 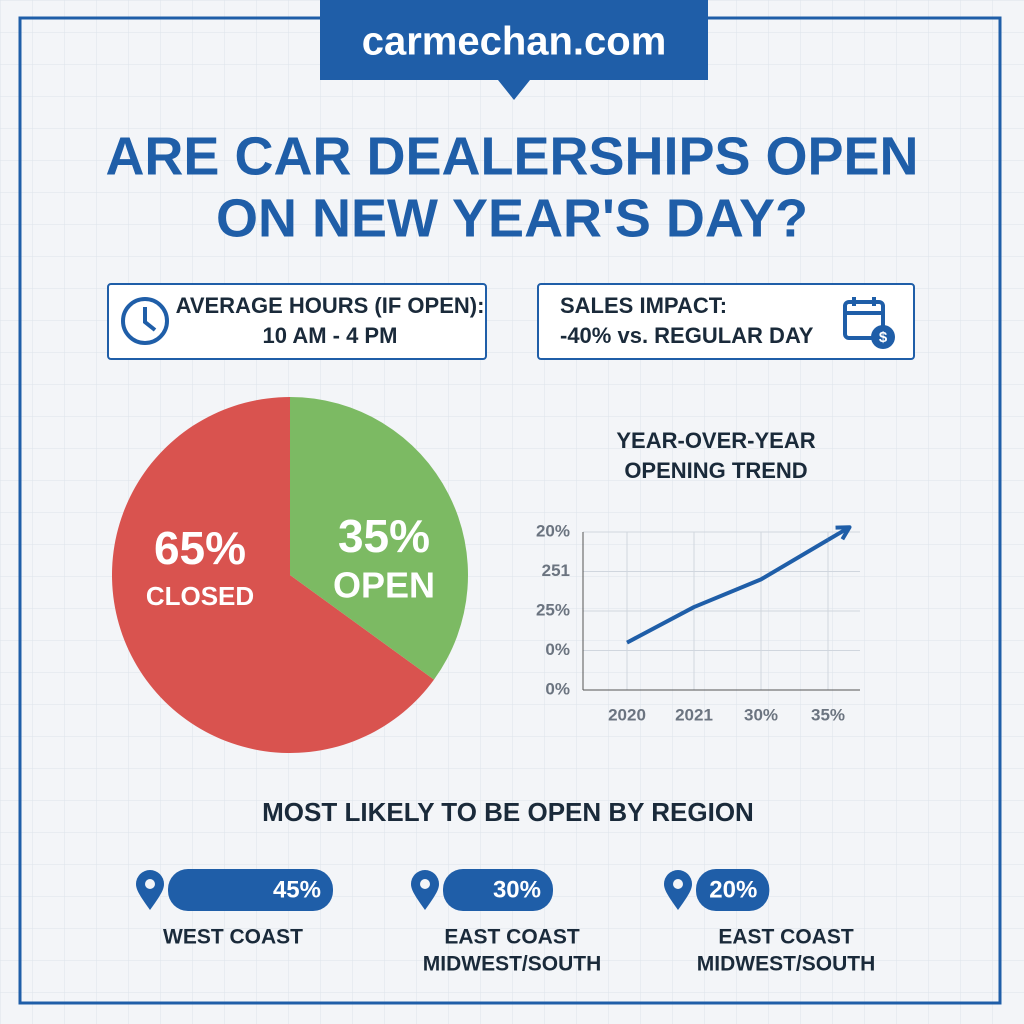 I want to click on line-chart-title: OPENING TREND, so click(x=715, y=470).